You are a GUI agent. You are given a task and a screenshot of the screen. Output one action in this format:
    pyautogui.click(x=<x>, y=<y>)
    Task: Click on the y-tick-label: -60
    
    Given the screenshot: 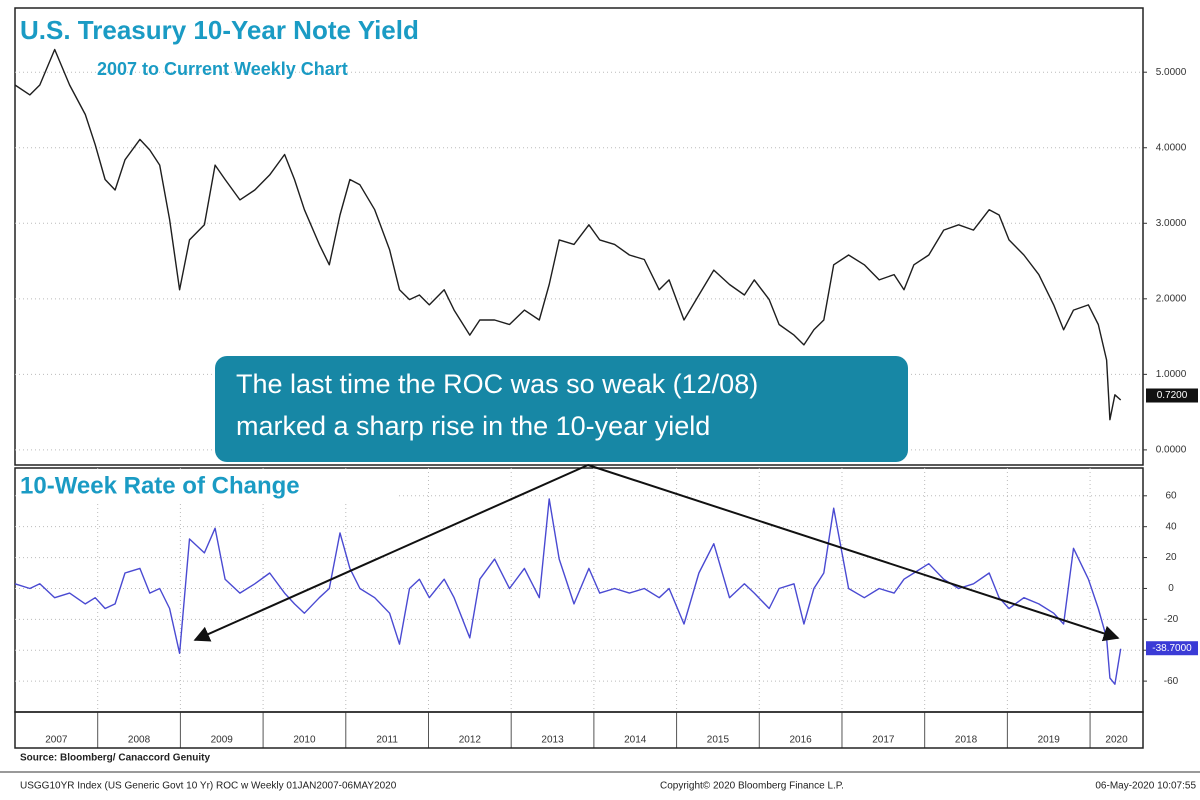 What is the action you would take?
    pyautogui.click(x=1171, y=681)
    